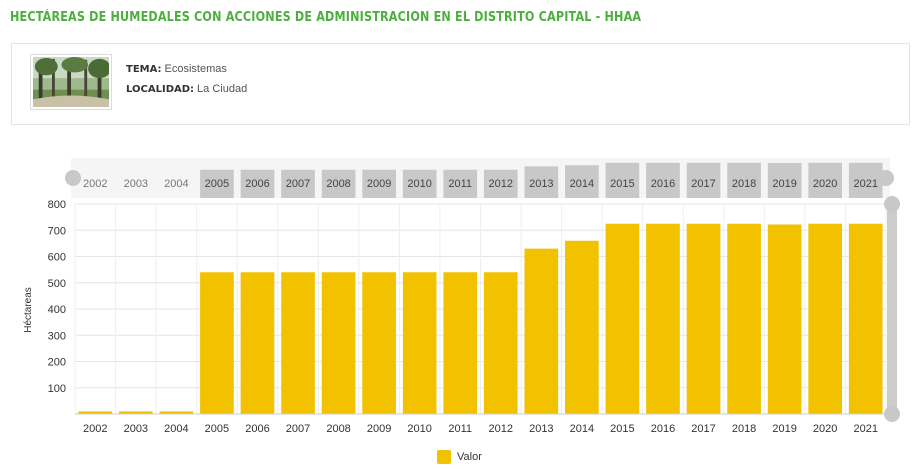 The image size is (921, 469). Describe the element at coordinates (444, 457) in the screenshot. I see `legend-swatch` at that location.